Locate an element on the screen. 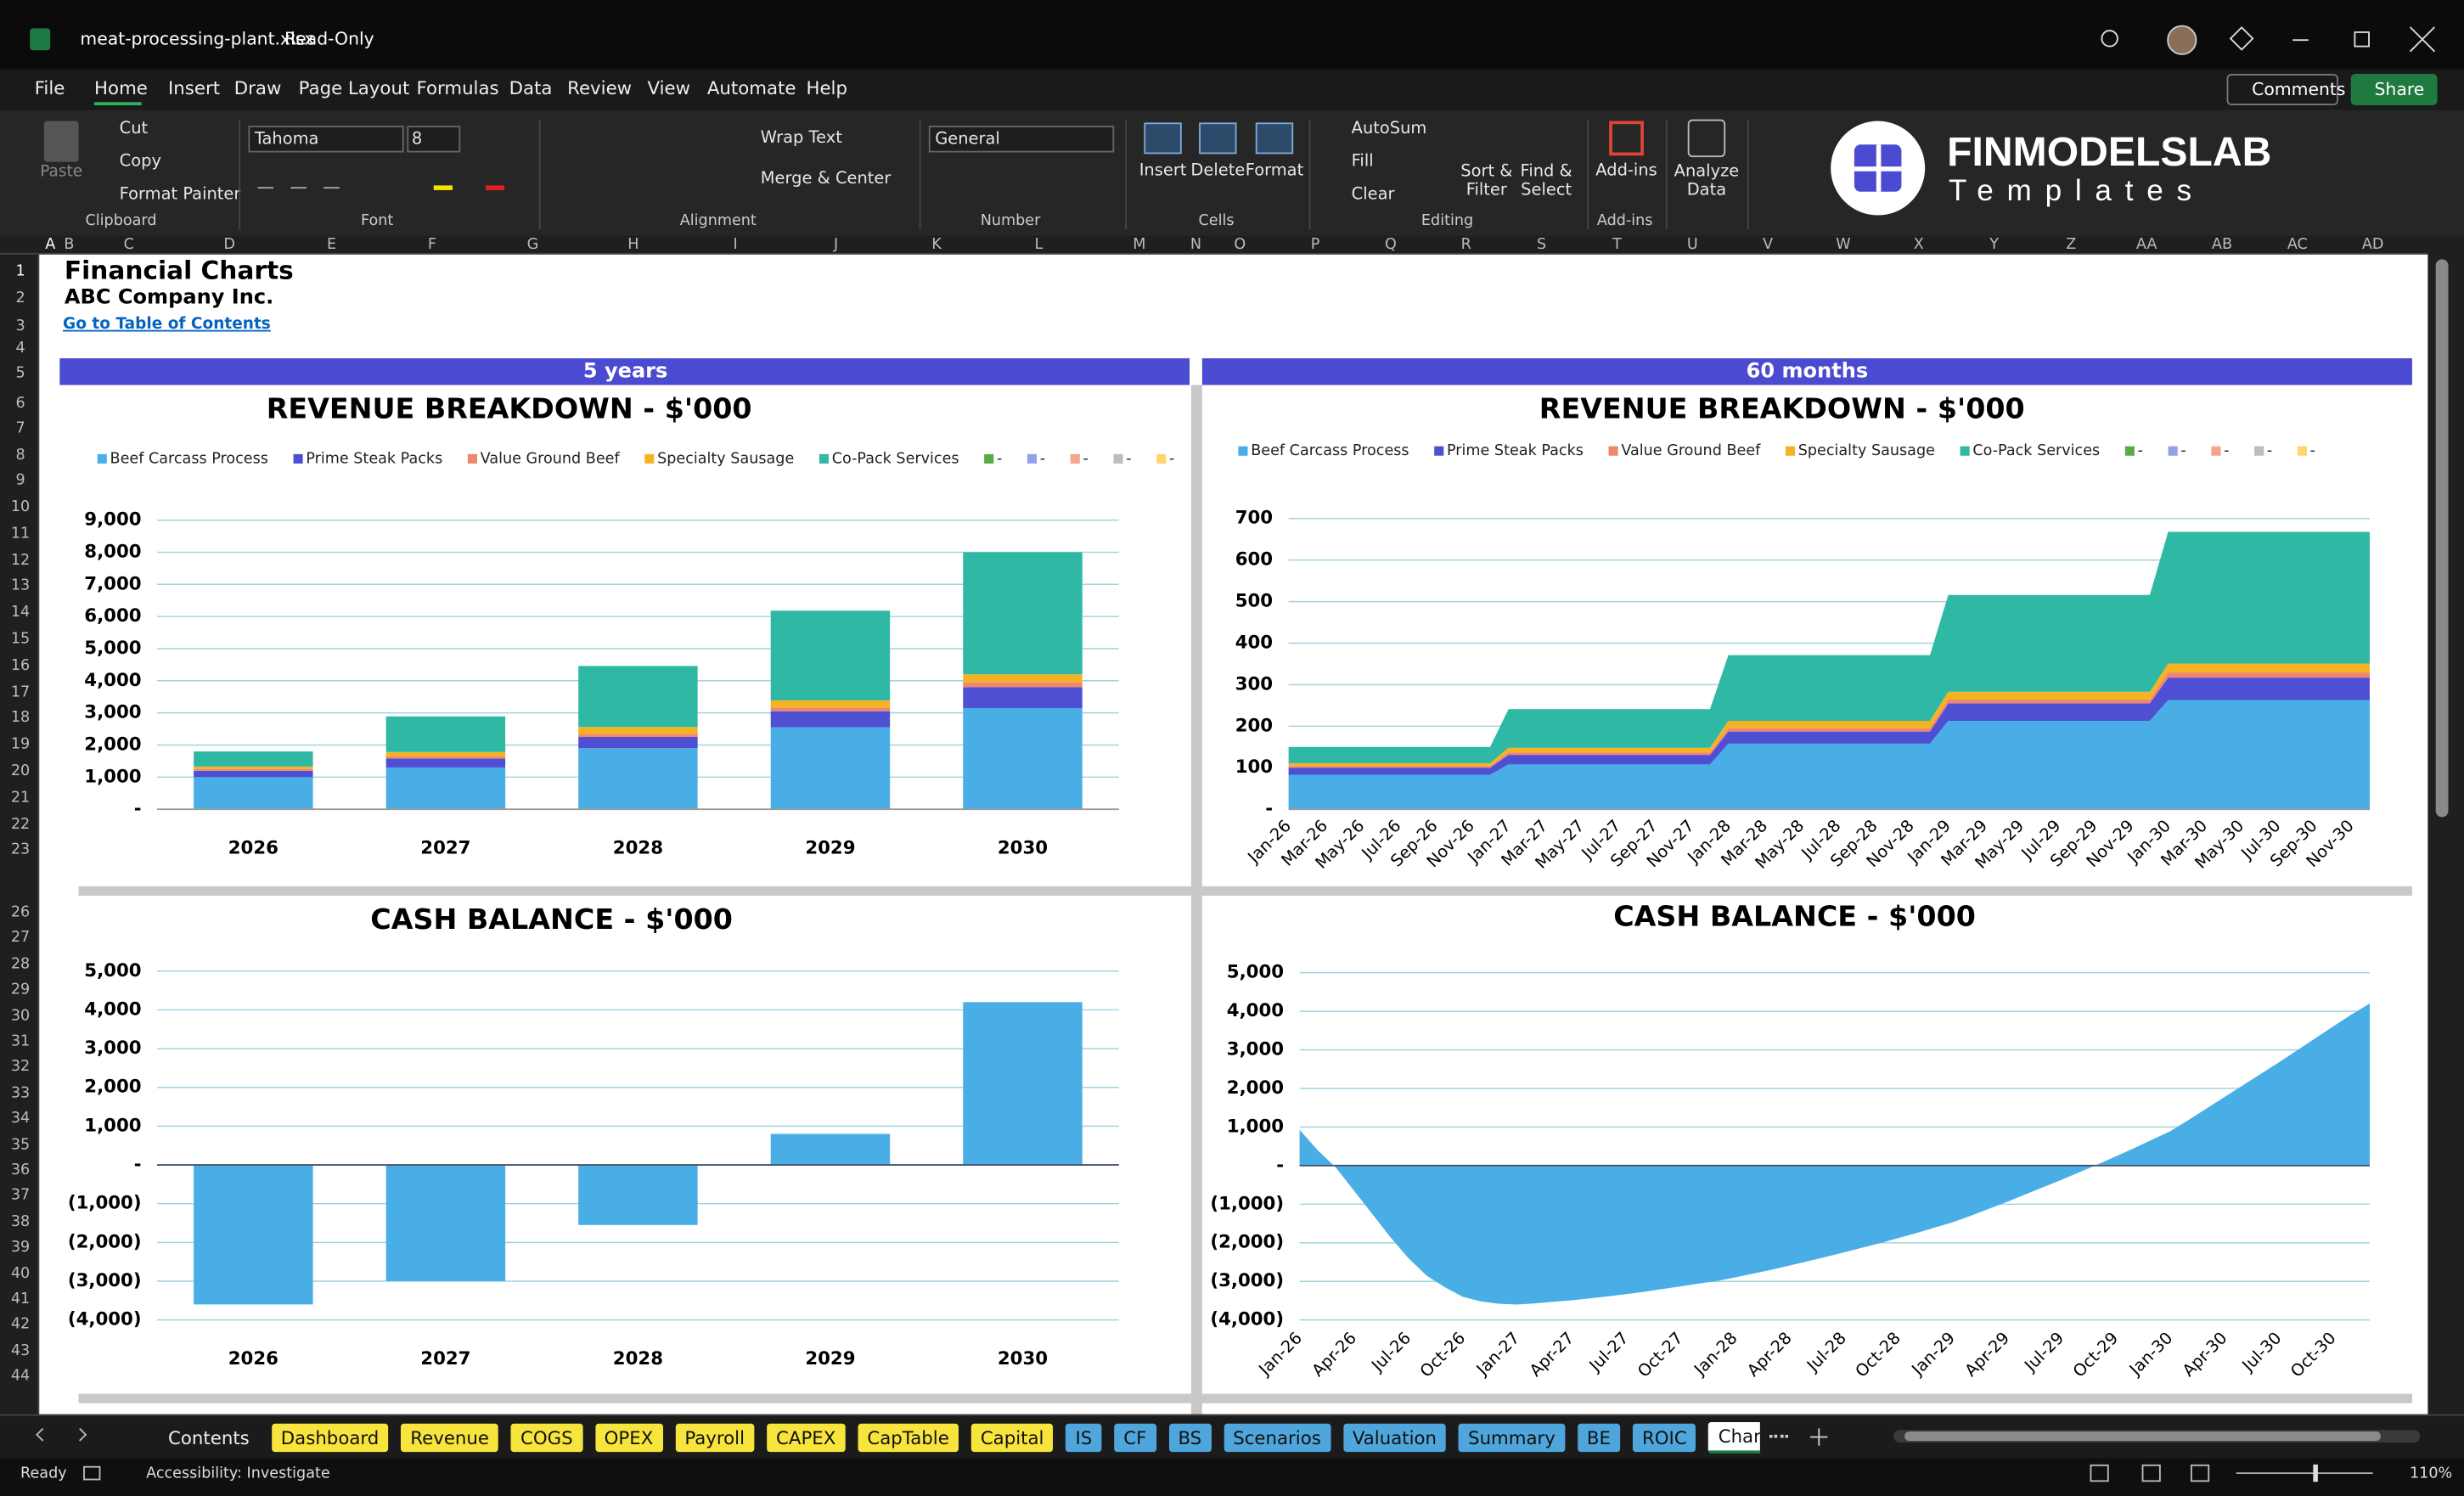 The image size is (2464, 1496). column-header: I is located at coordinates (735, 245).